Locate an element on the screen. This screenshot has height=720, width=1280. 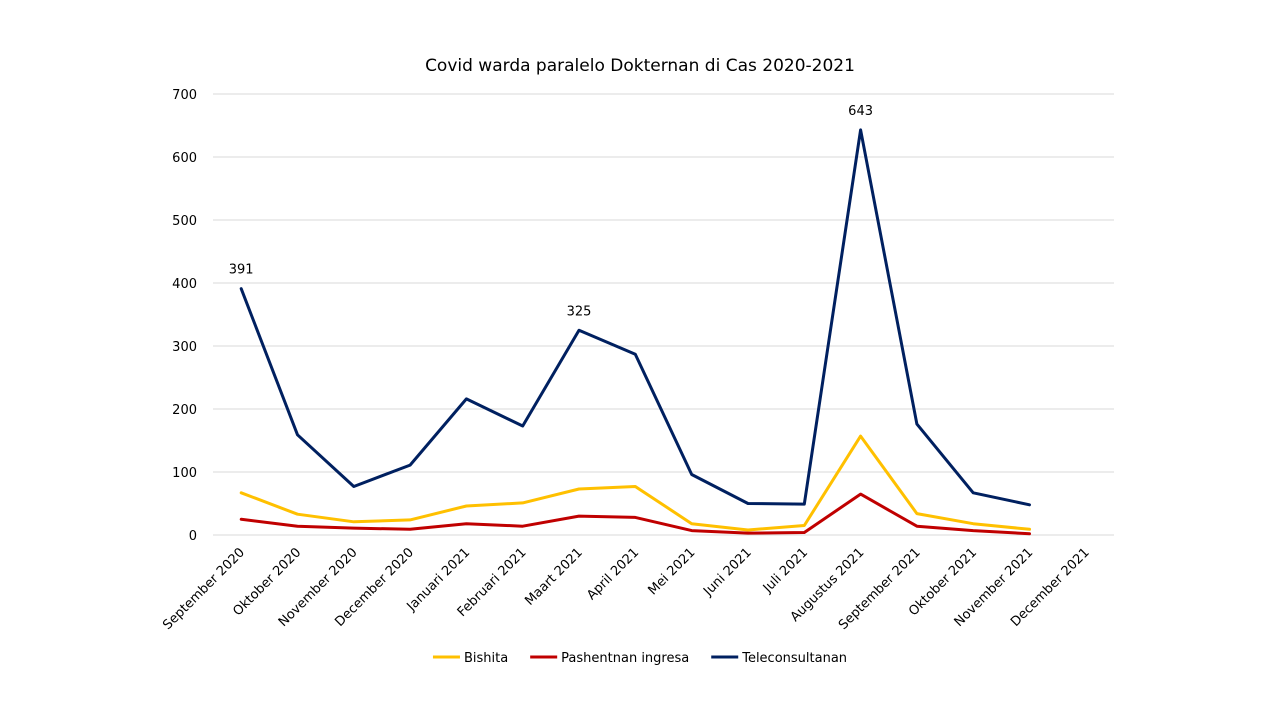
y-tick-label: 0 is located at coordinates (193, 536).